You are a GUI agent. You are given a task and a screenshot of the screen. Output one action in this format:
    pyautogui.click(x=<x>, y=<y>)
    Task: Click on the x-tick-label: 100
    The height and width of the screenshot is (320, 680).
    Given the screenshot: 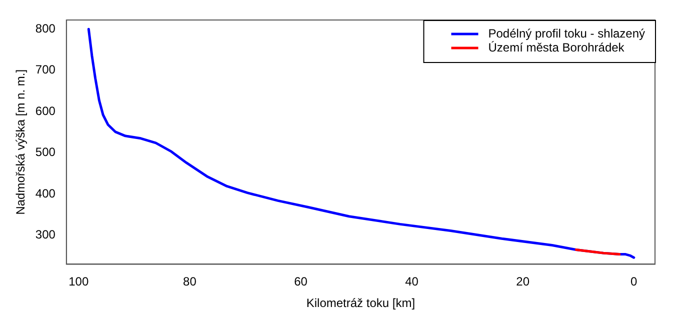 What is the action you would take?
    pyautogui.click(x=78, y=281)
    